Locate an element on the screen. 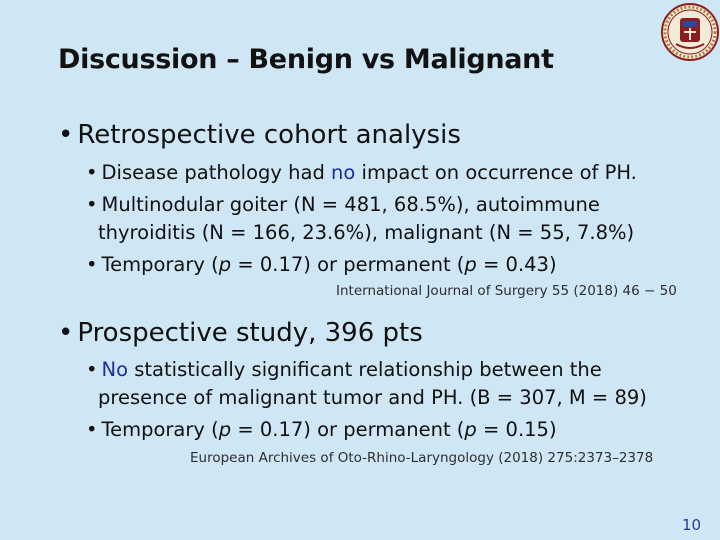 This screenshot has height=540, width=720. item-text: = 0.15) is located at coordinates (516, 429).